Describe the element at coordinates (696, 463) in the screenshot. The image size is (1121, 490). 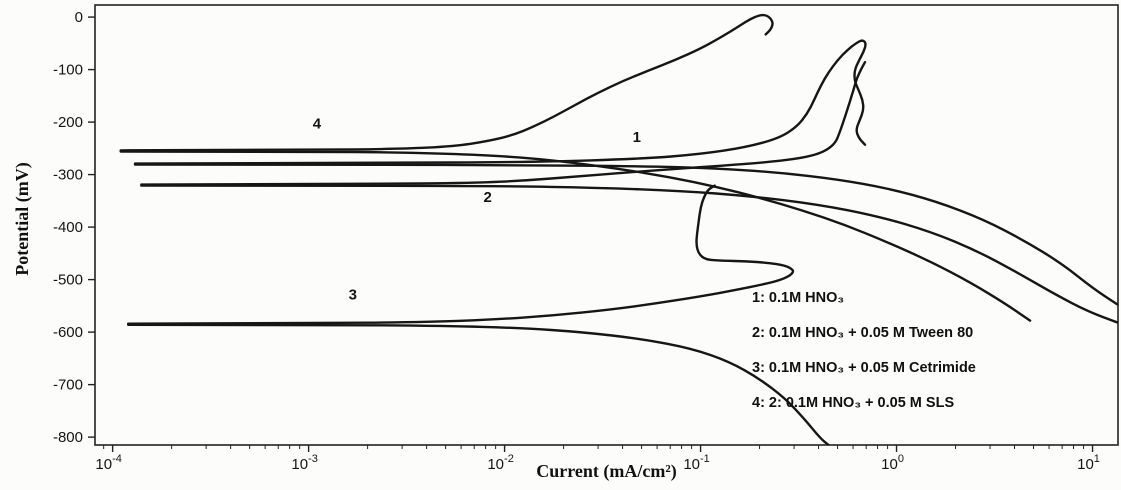
I see `x-tick-label: 10⁻¹` at that location.